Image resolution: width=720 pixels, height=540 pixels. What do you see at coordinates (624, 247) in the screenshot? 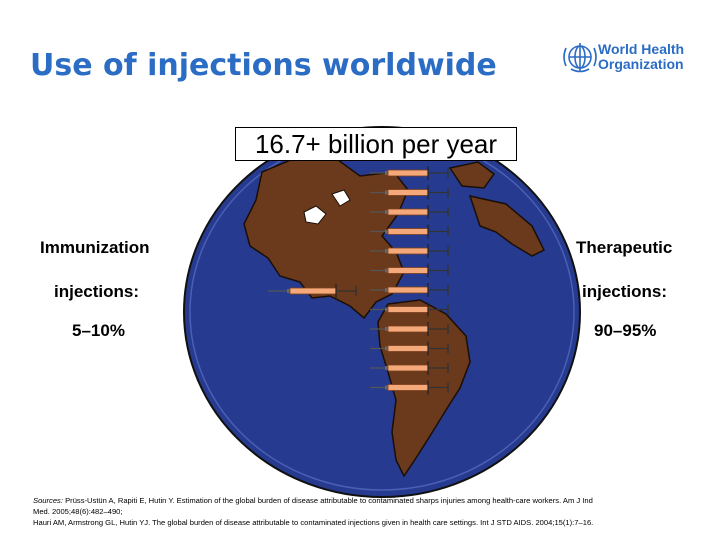
I see `right-label-line1: Therapeutic` at bounding box center [624, 247].